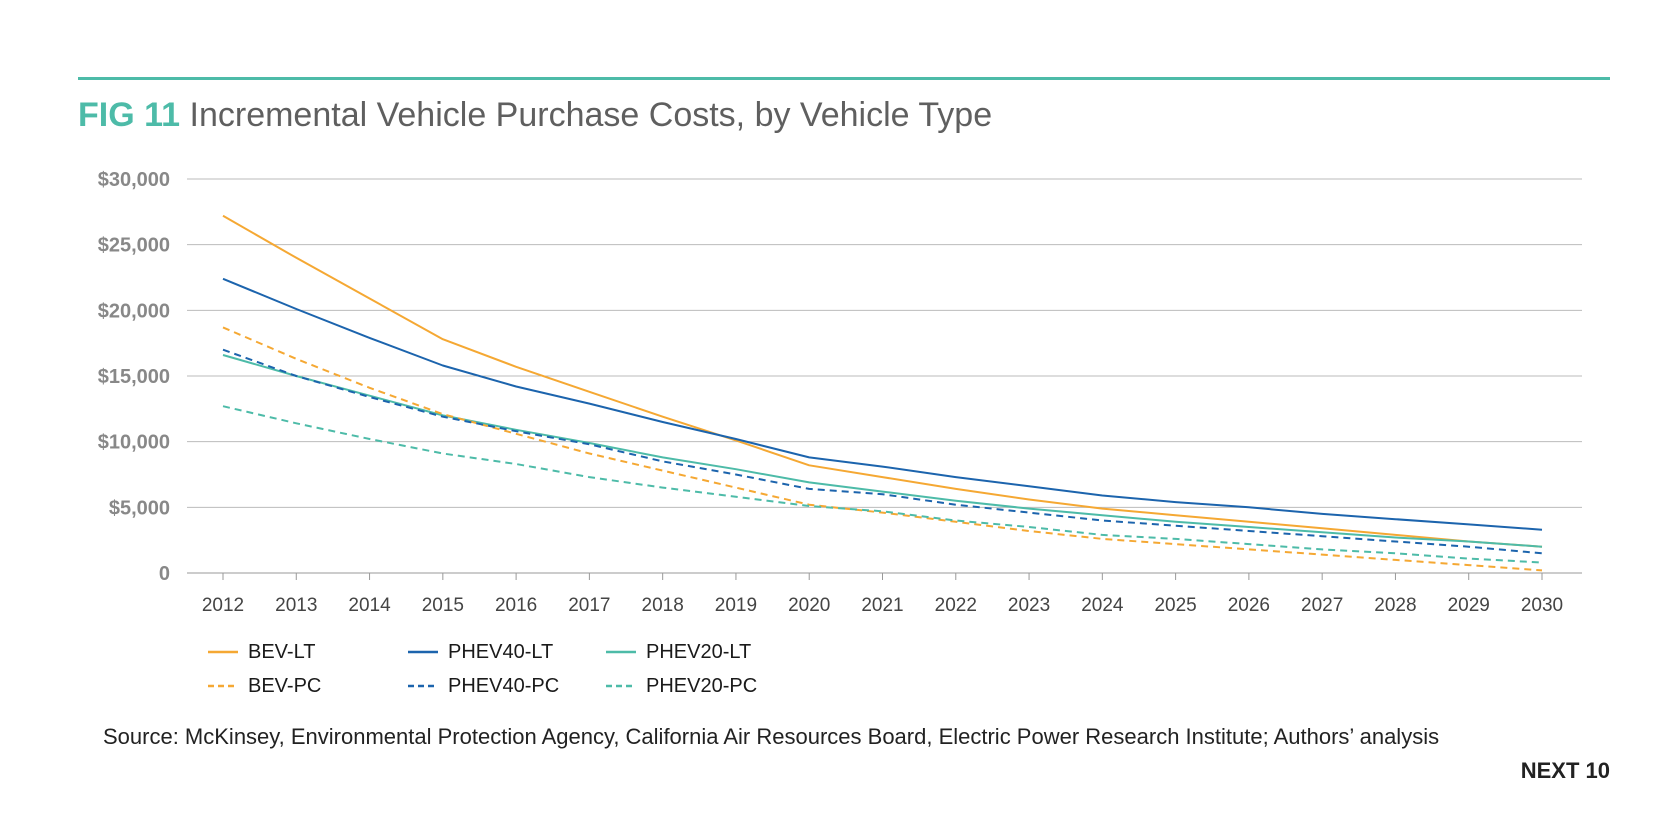 The image size is (1680, 820). Describe the element at coordinates (516, 605) in the screenshot. I see `x-tick-label: 2016` at that location.